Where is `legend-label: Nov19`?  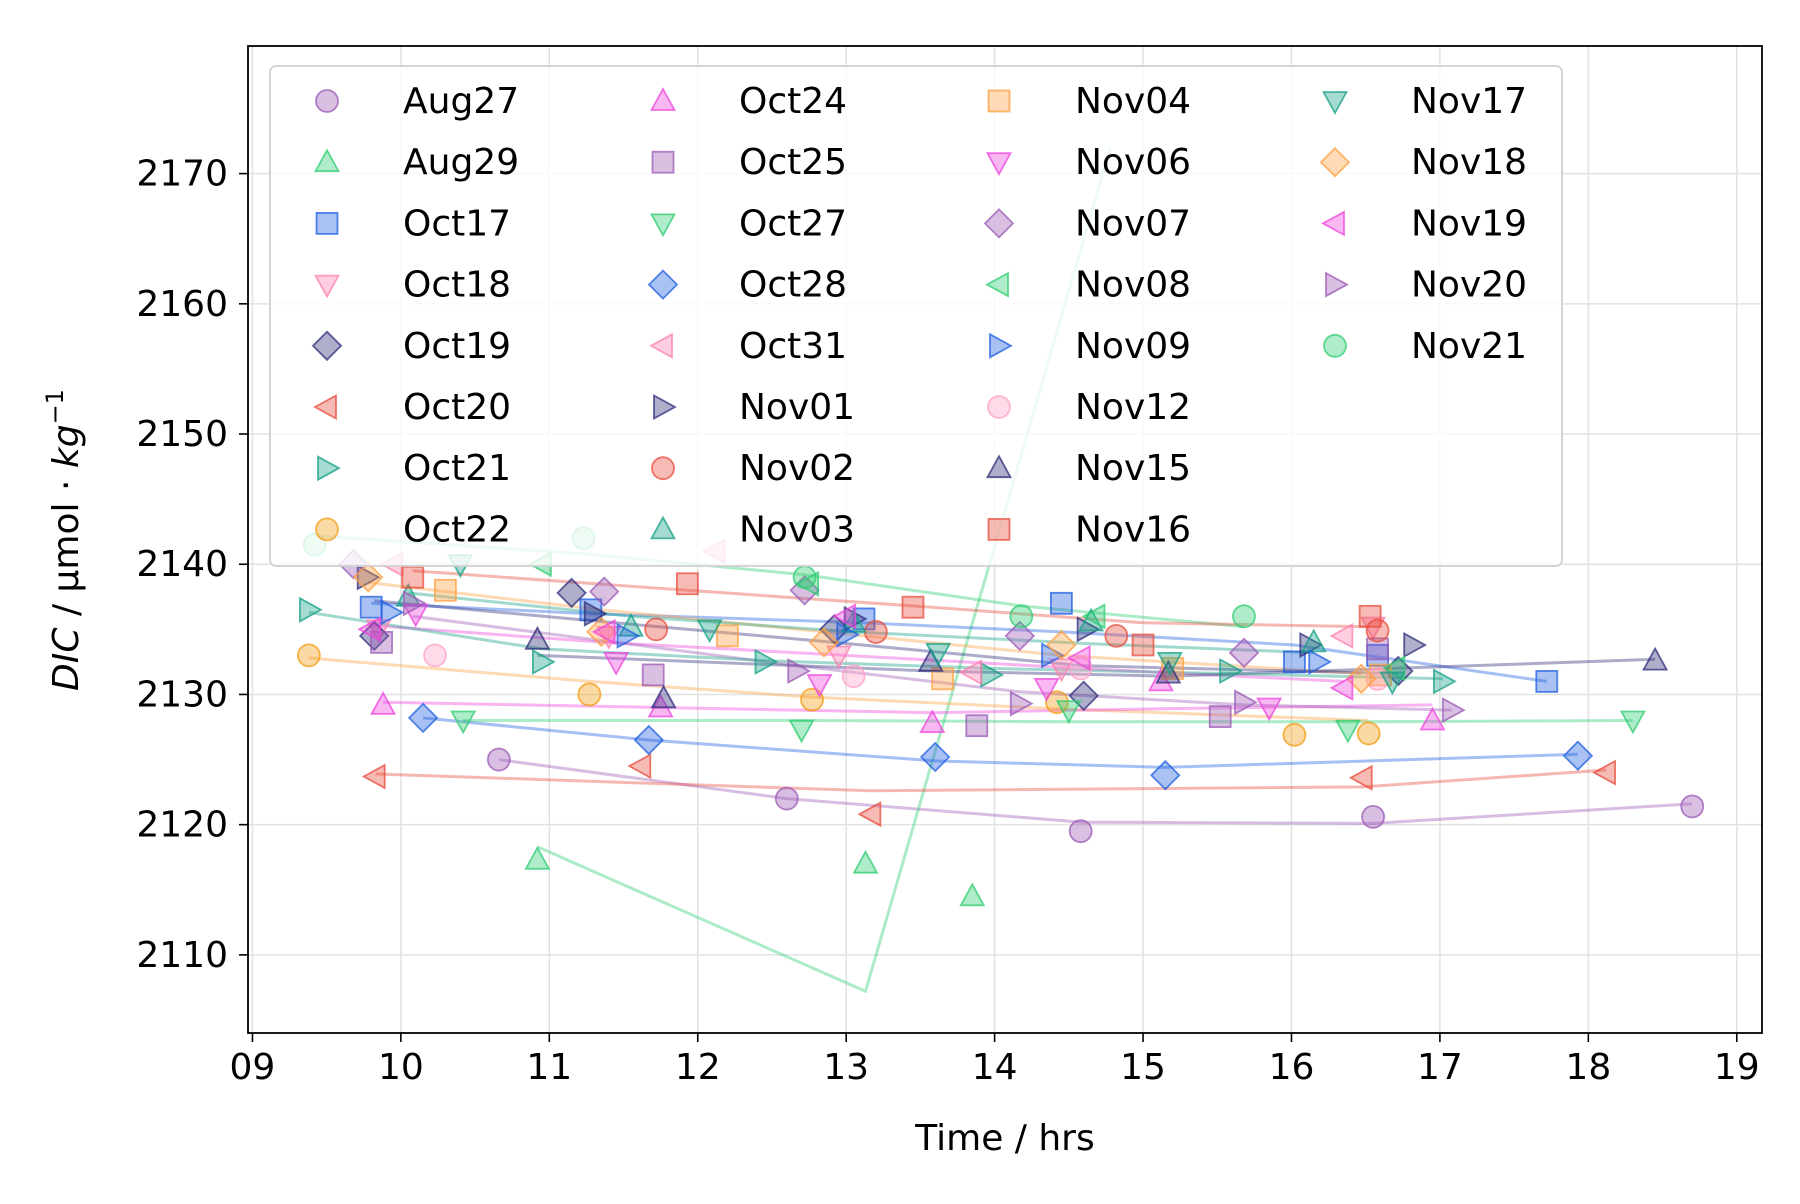
legend-label: Nov19 is located at coordinates (1469, 223).